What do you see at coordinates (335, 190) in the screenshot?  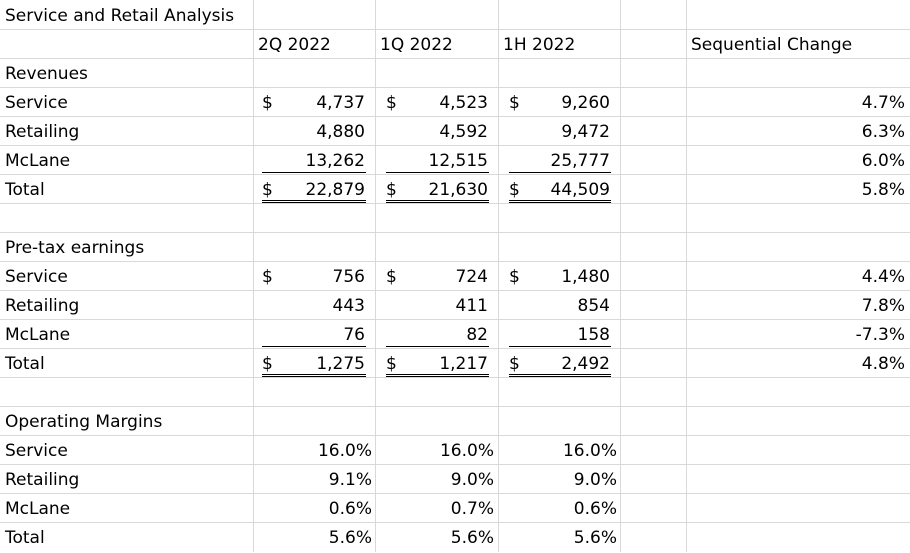 I see `value-cell: 22,879` at bounding box center [335, 190].